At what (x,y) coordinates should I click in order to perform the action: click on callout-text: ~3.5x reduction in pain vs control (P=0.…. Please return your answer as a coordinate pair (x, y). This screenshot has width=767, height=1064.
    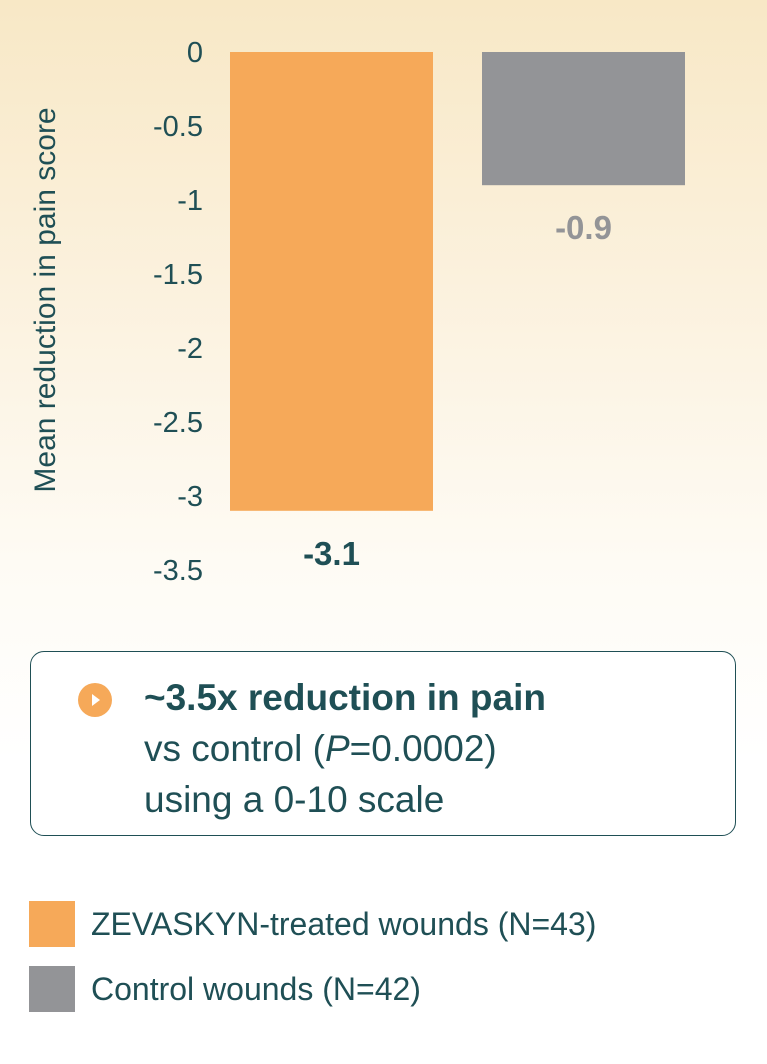
    Looking at the image, I should click on (434, 748).